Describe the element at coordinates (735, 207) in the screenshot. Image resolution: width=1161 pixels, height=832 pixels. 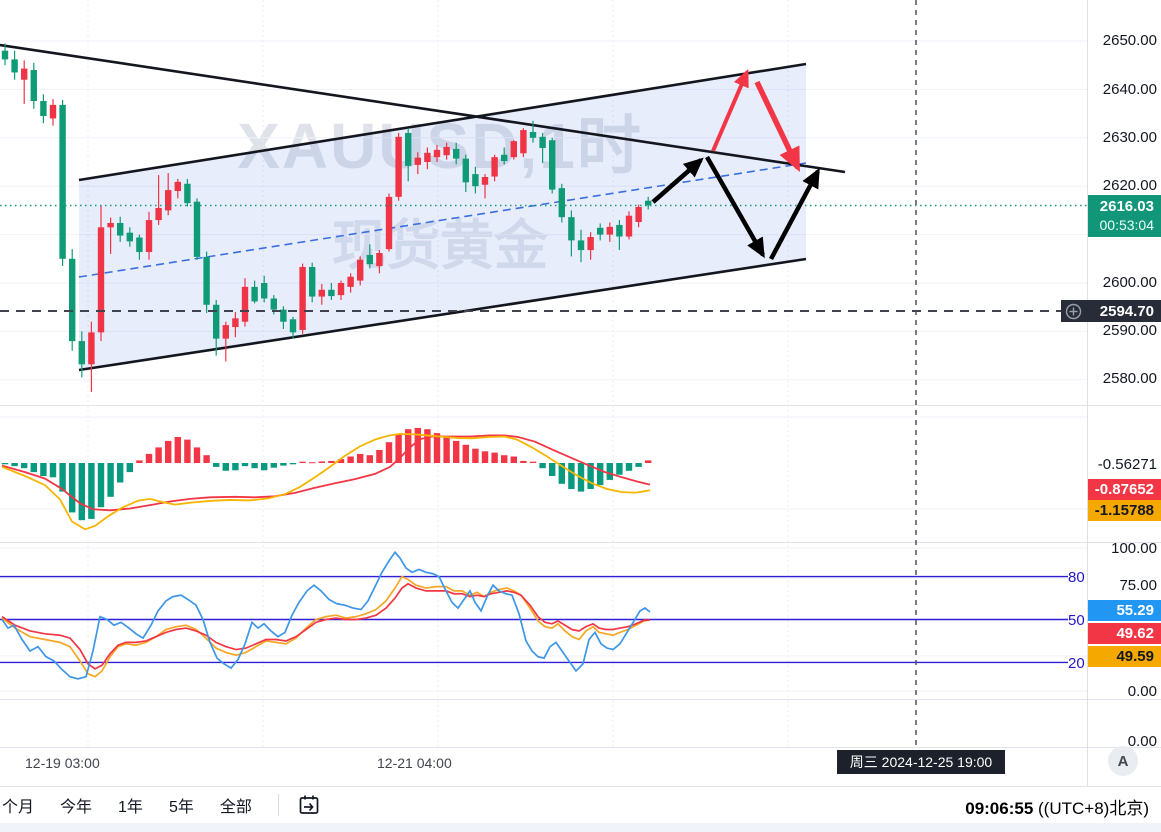
I see `annotation-arrow-black` at that location.